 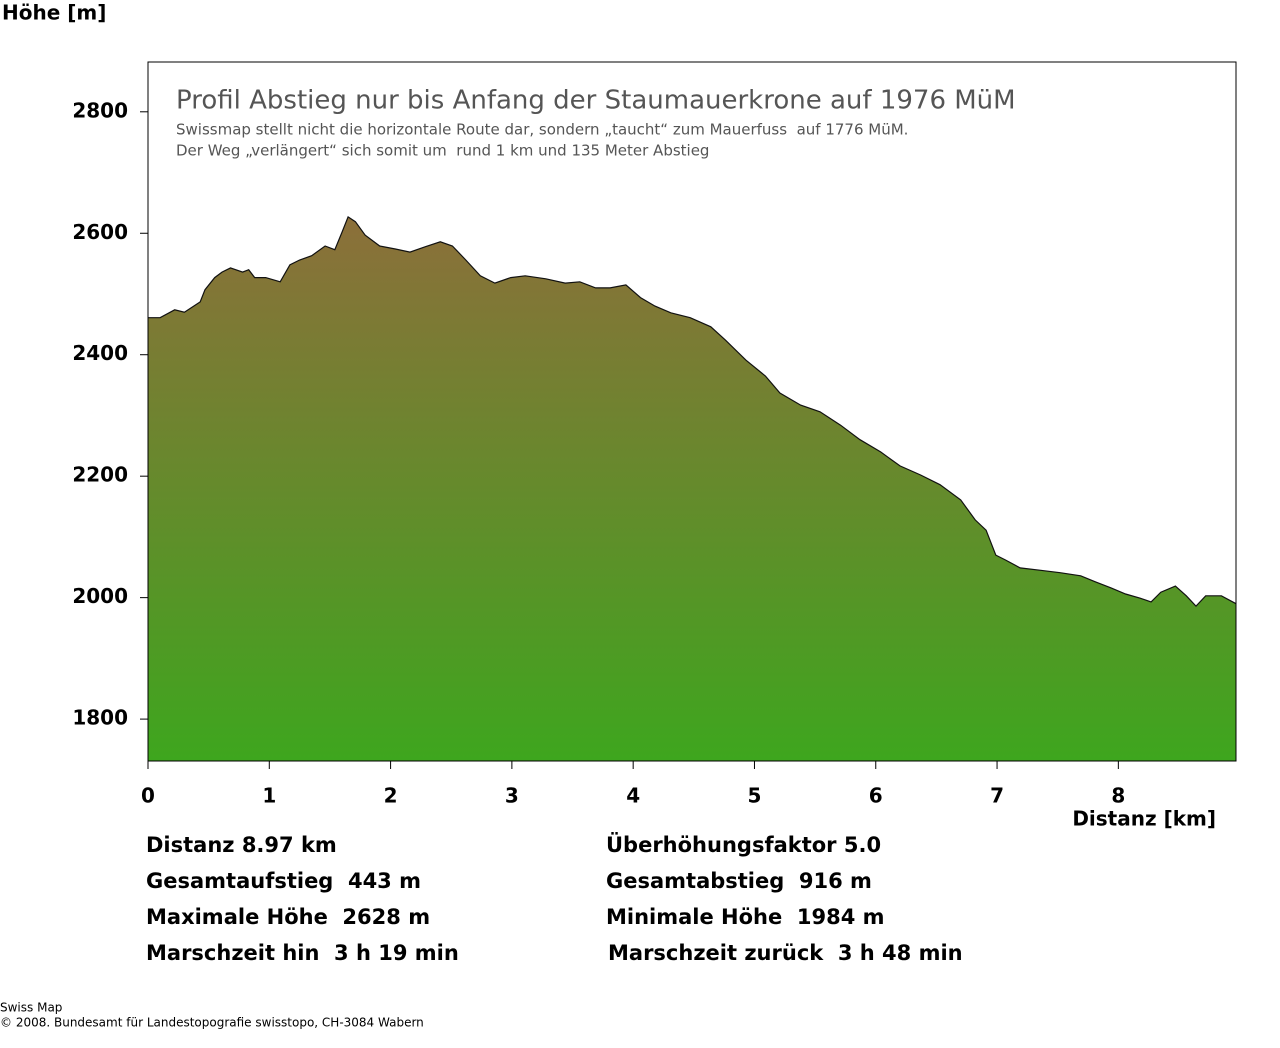 What do you see at coordinates (148, 796) in the screenshot?
I see `x-tick-label: 0` at bounding box center [148, 796].